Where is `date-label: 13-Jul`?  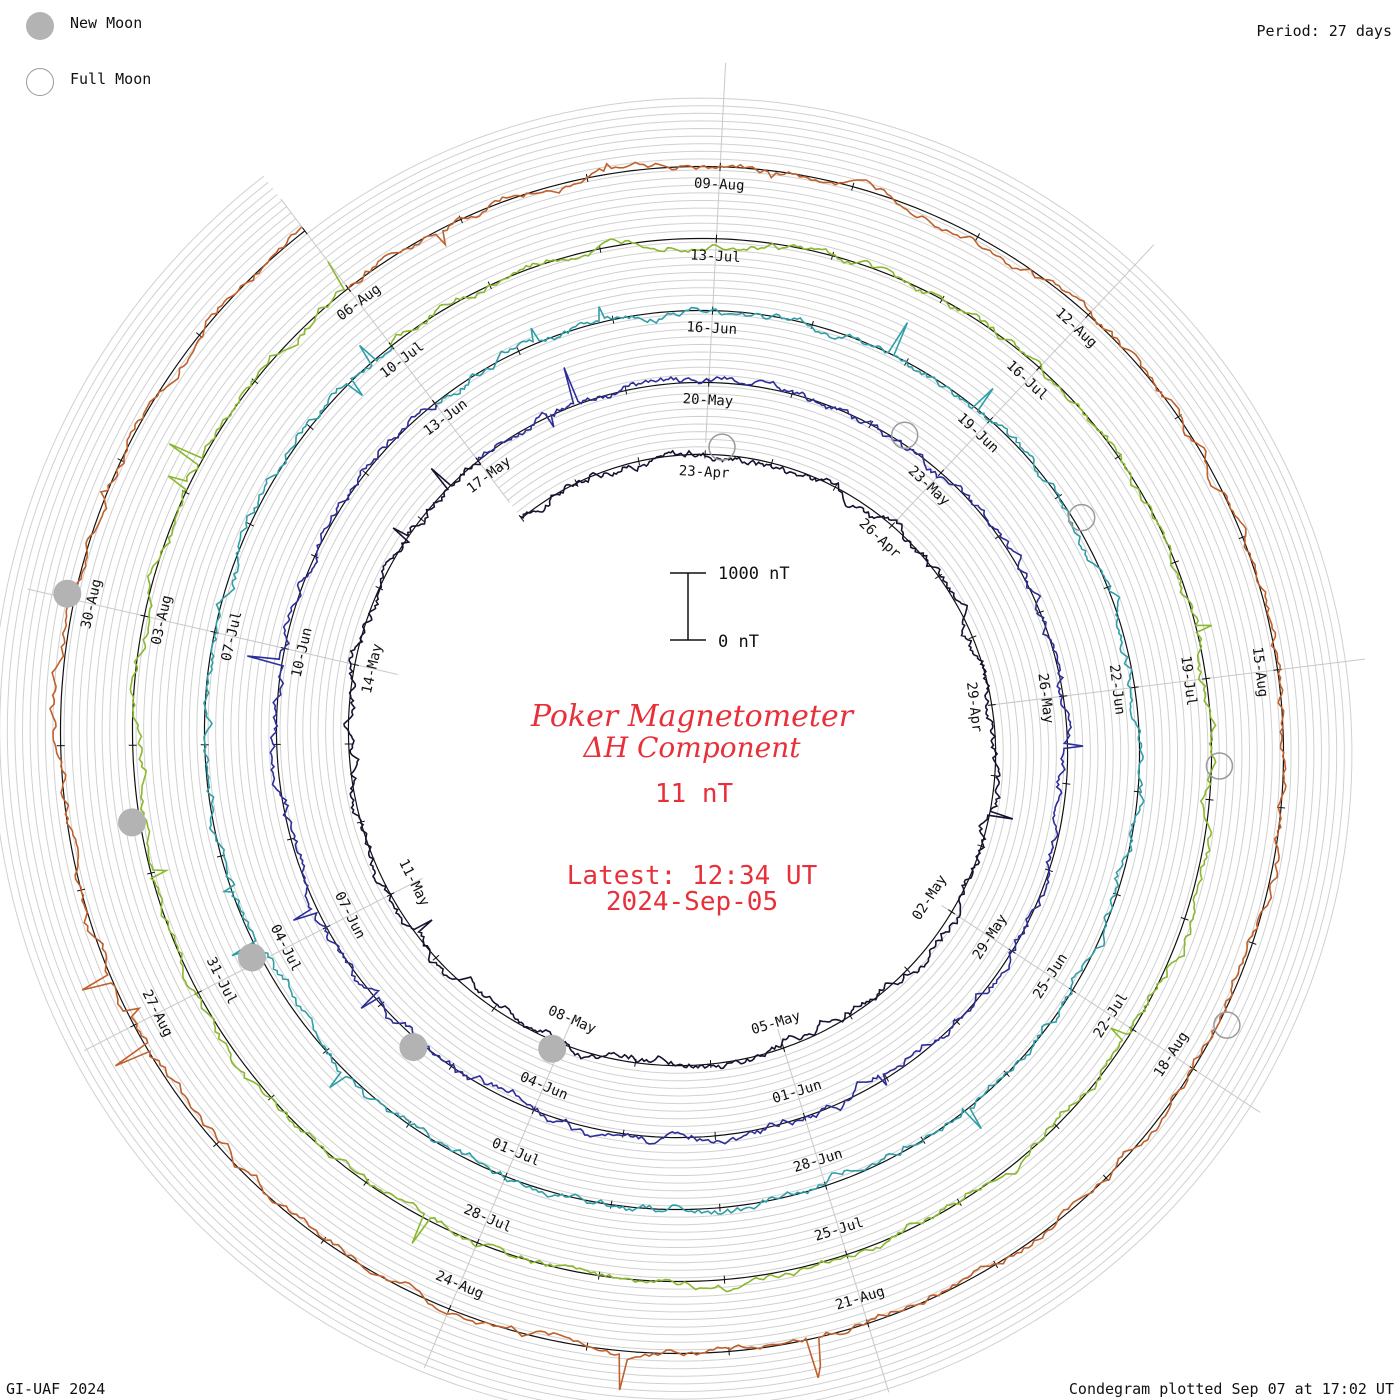
date-label: 13-Jul is located at coordinates (715, 256).